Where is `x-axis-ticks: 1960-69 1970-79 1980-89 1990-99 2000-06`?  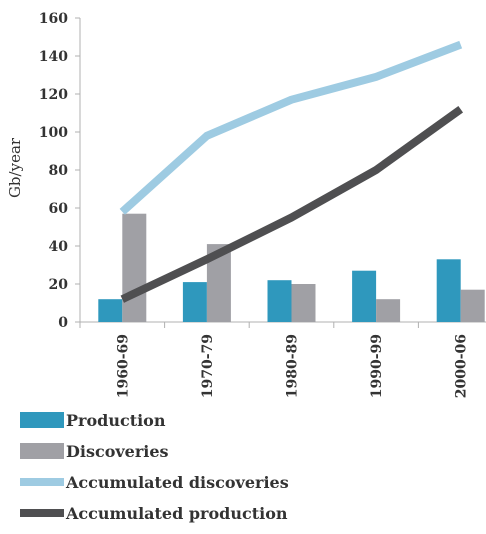
x-axis-ticks: 1960-69 1970-79 1980-89 1990-99 2000-06 is located at coordinates (274, 360).